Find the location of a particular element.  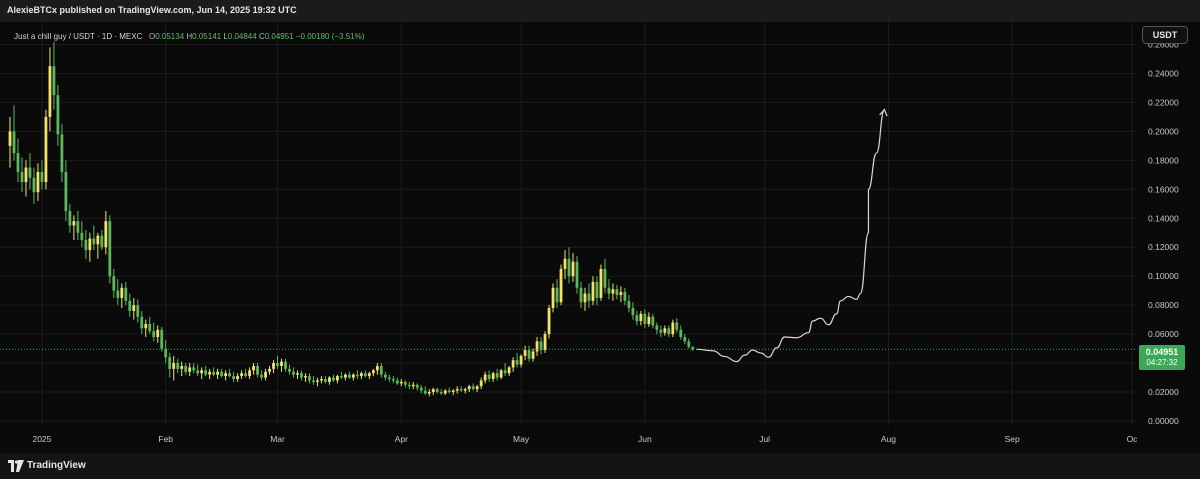

tradingview-logo-icon is located at coordinates (16, 466).